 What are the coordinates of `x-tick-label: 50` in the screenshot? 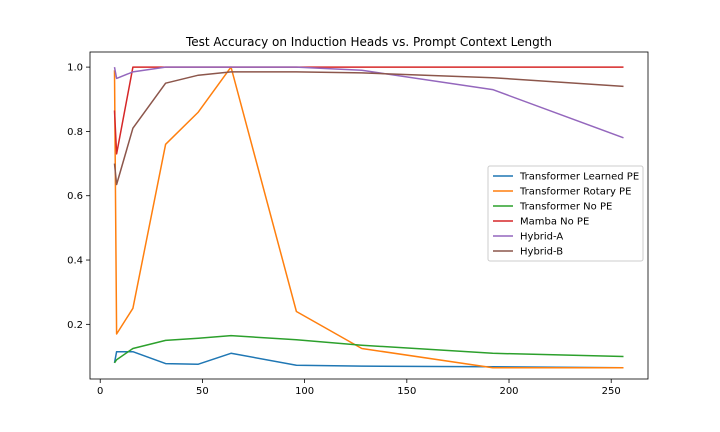 It's located at (202, 391).